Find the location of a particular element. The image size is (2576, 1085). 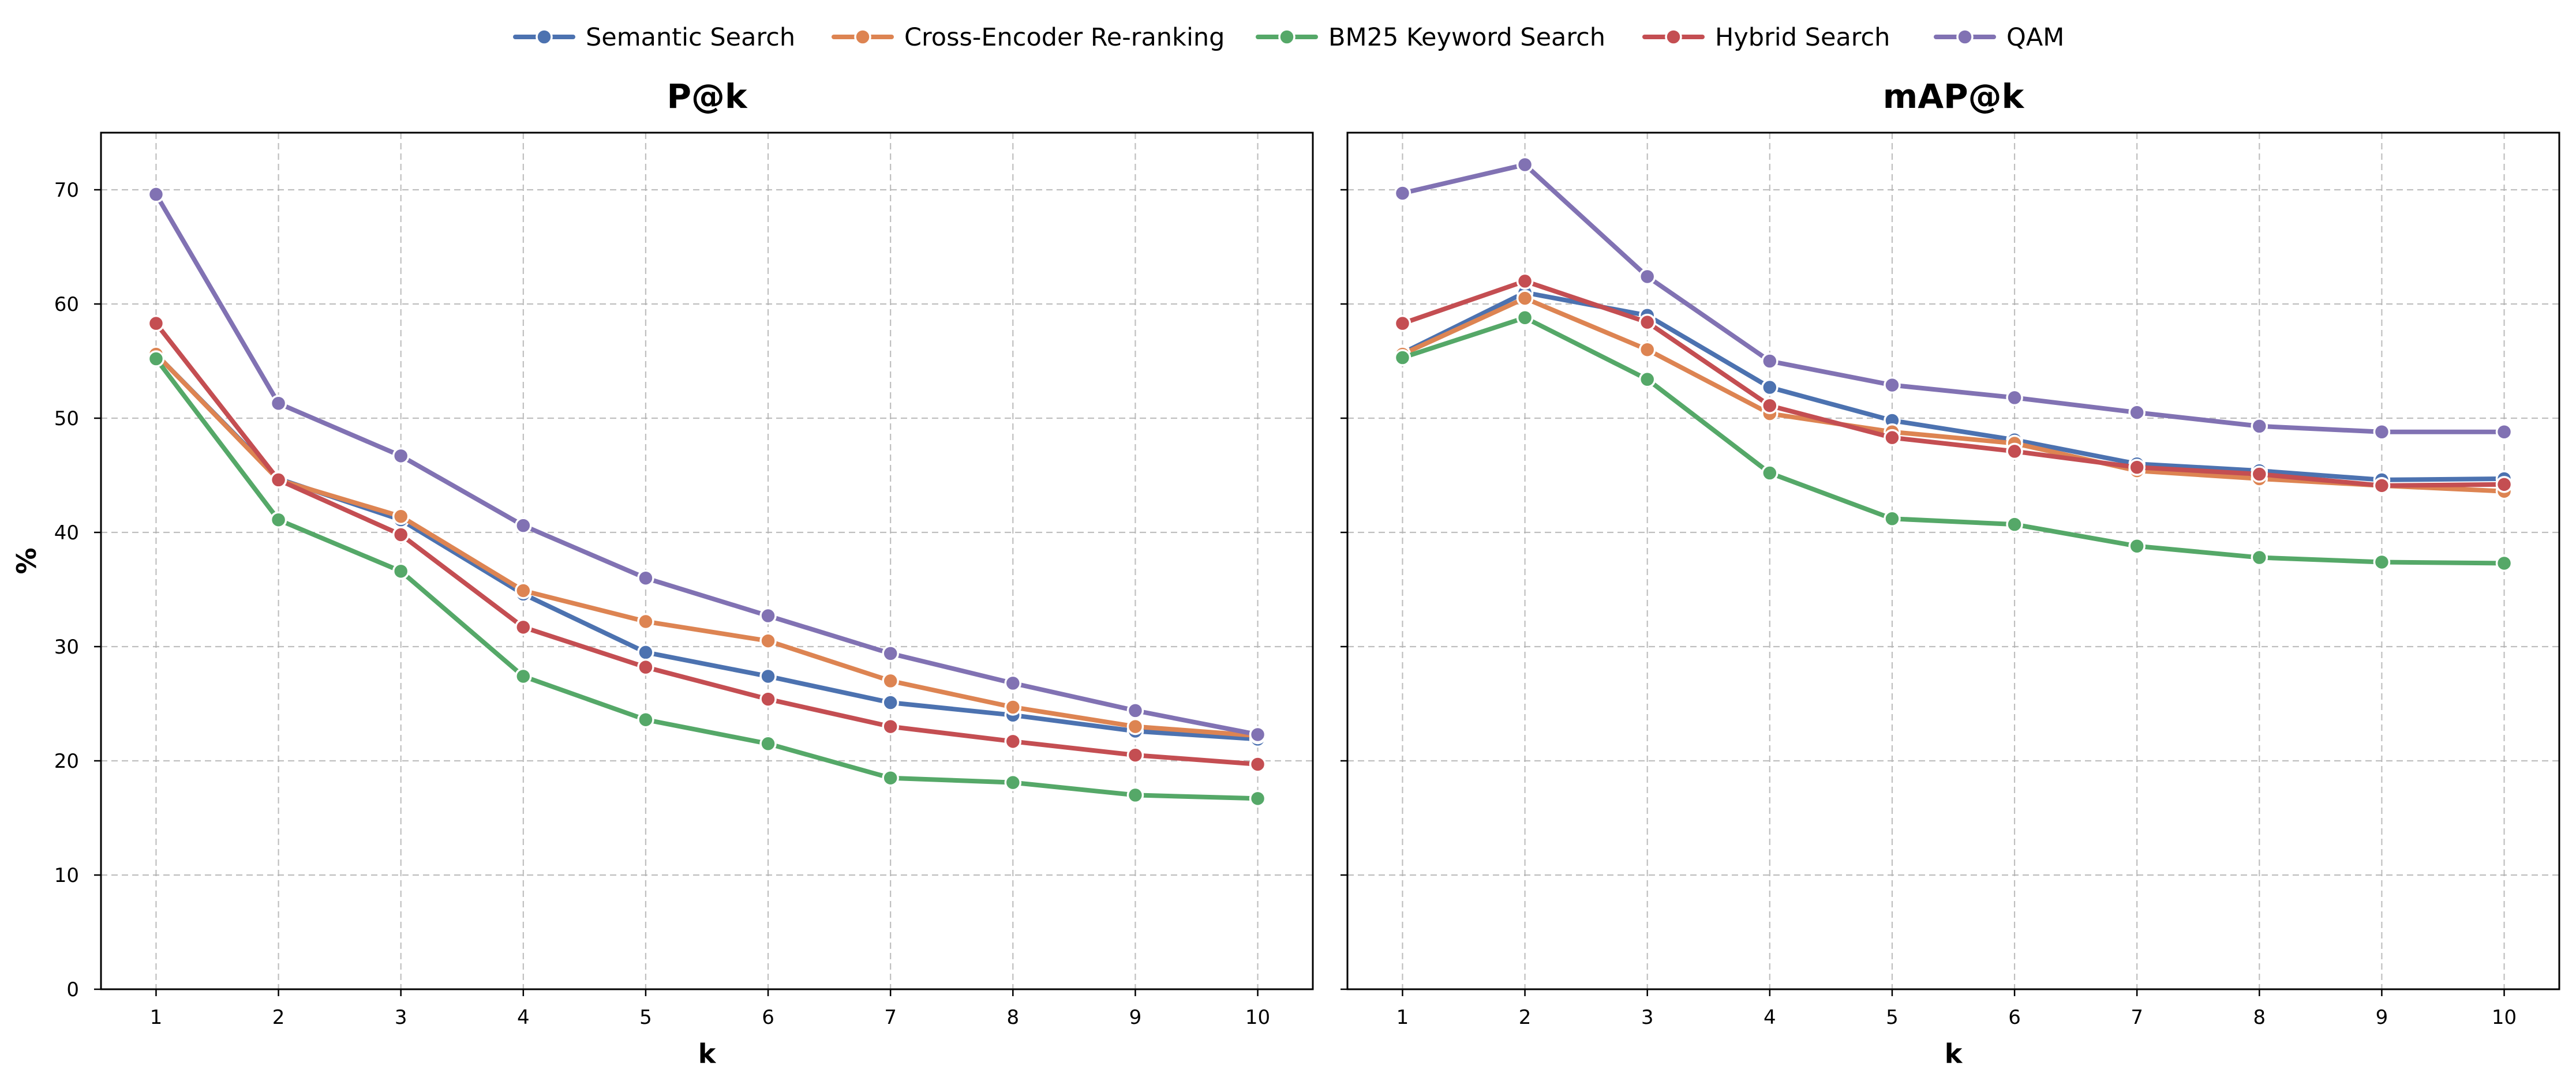

y-tick-label: 40 is located at coordinates (66, 533).